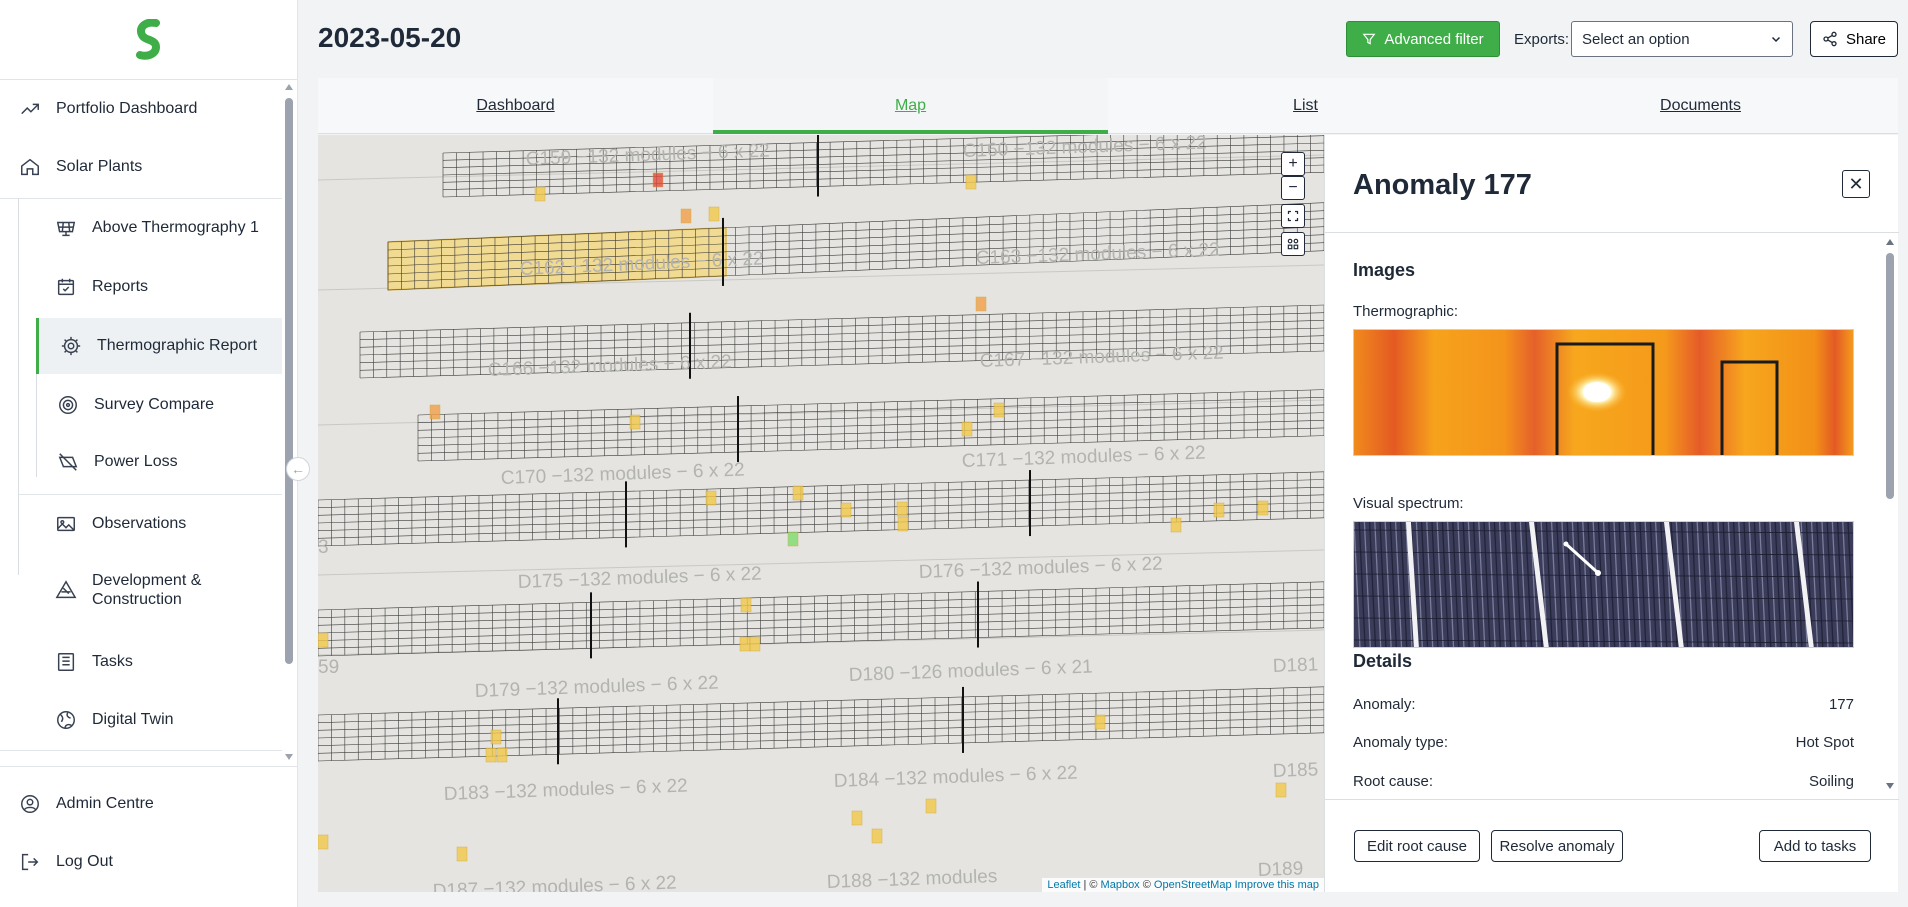 The image size is (1908, 907). I want to click on detail-value-anomaly: 177, so click(1841, 704).